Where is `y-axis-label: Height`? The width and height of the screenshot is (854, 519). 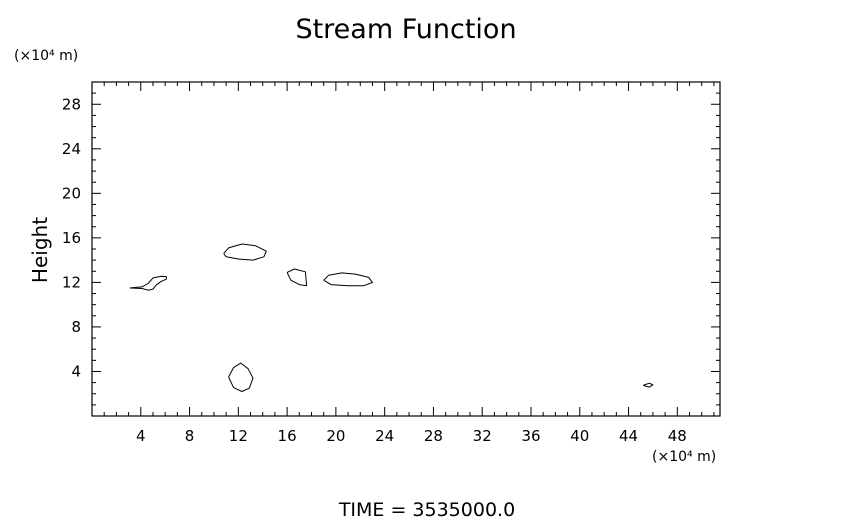
y-axis-label: Height is located at coordinates (40, 250).